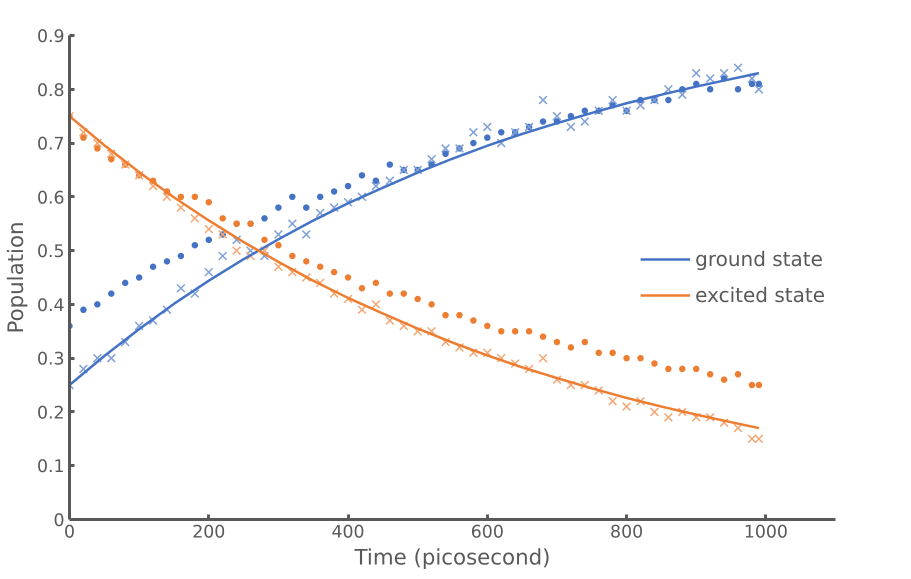 Image resolution: width=911 pixels, height=579 pixels. Describe the element at coordinates (348, 532) in the screenshot. I see `x-tick-label: 400` at that location.